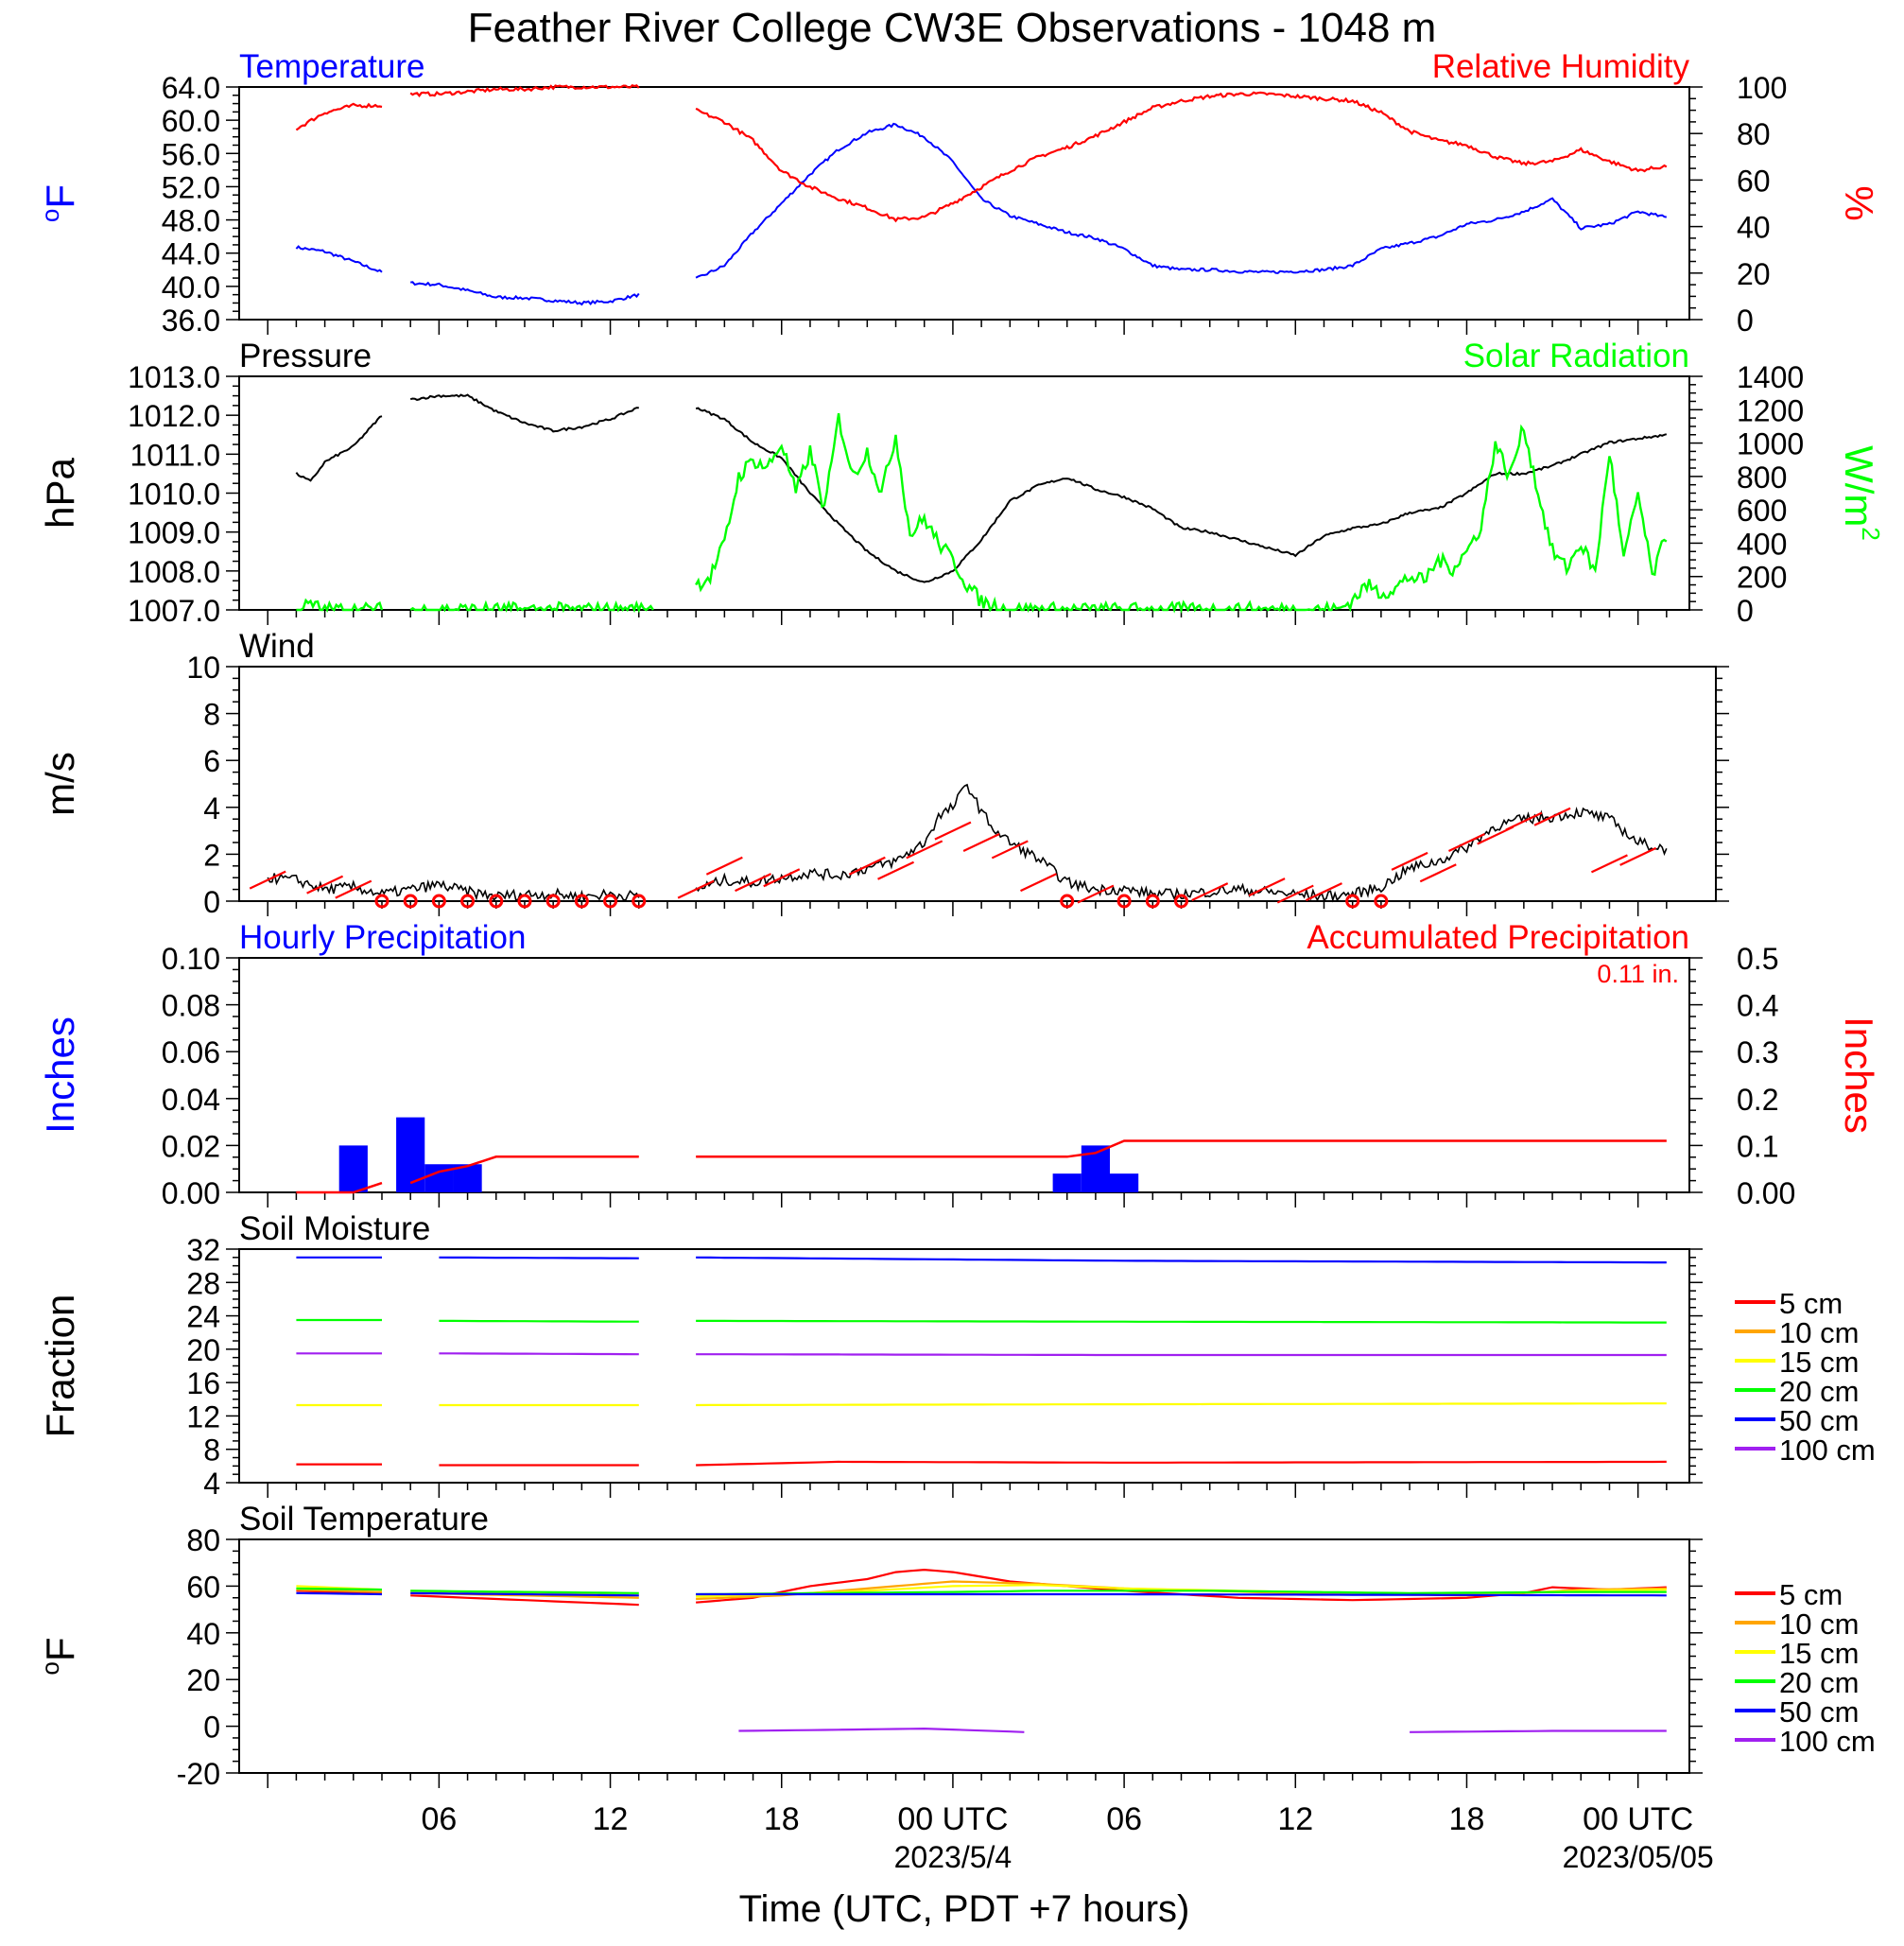 The width and height of the screenshot is (1904, 1946). I want to click on y2-axis-label: Inches, so click(1859, 1075).